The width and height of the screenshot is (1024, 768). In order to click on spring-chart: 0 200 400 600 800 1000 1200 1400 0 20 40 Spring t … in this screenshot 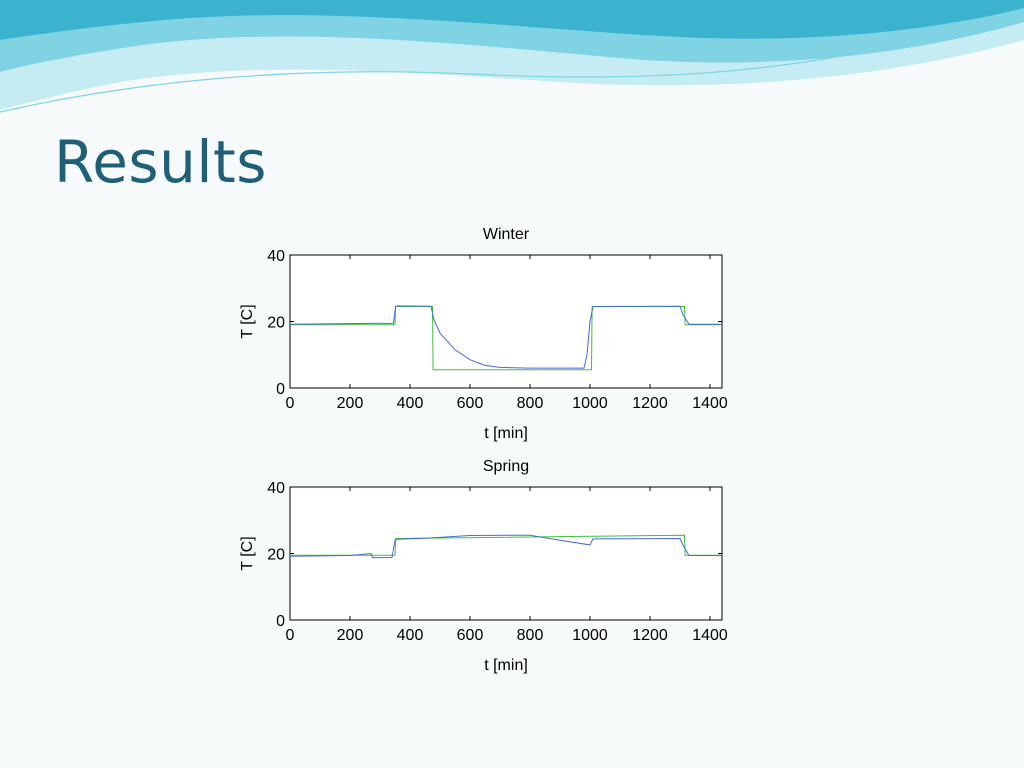, I will do `click(483, 566)`.